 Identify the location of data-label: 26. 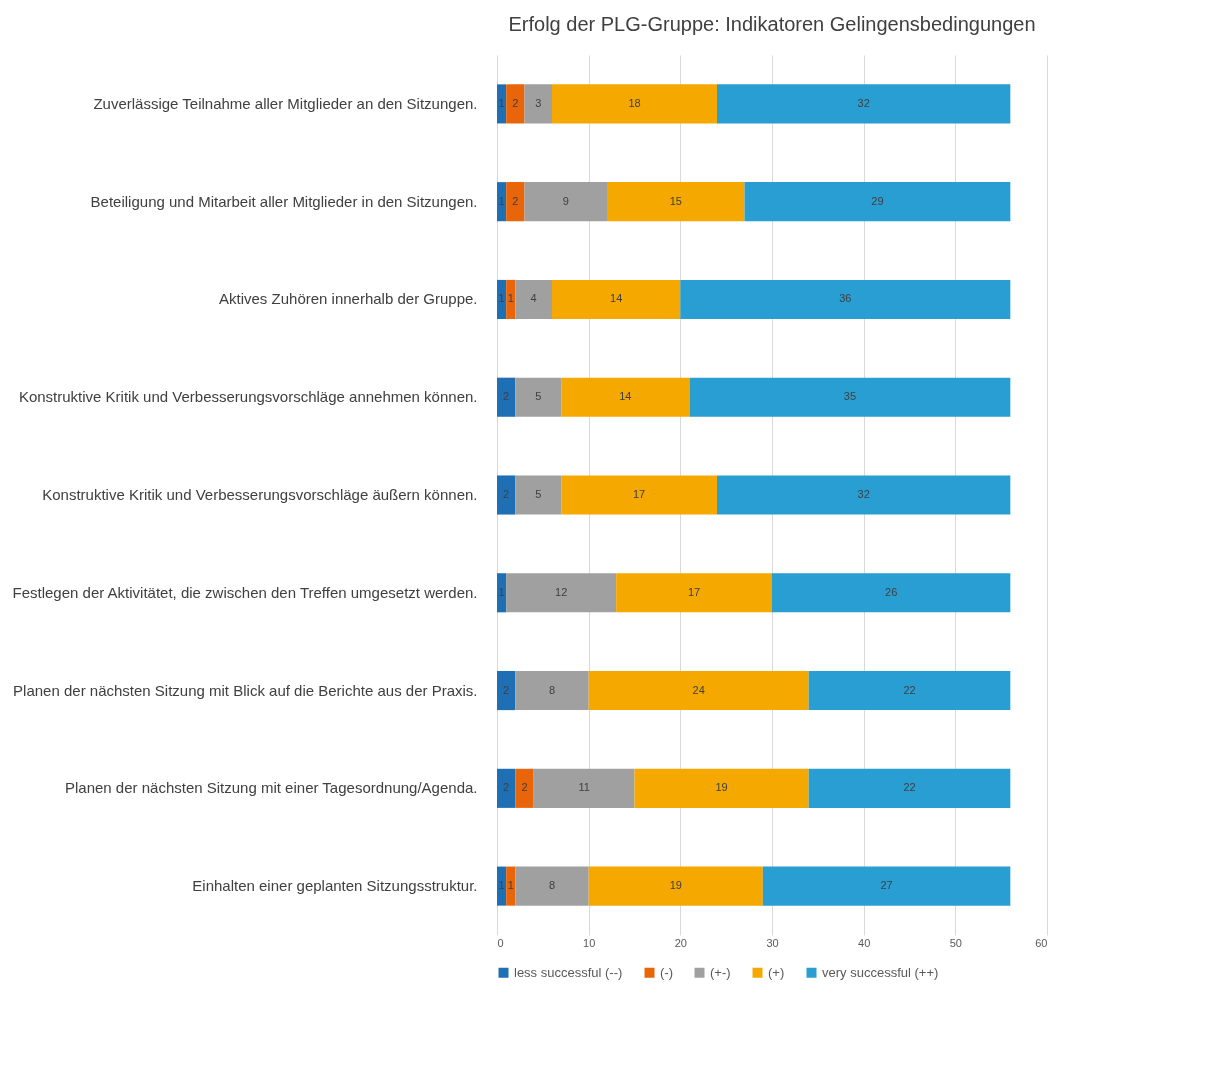
(891, 591).